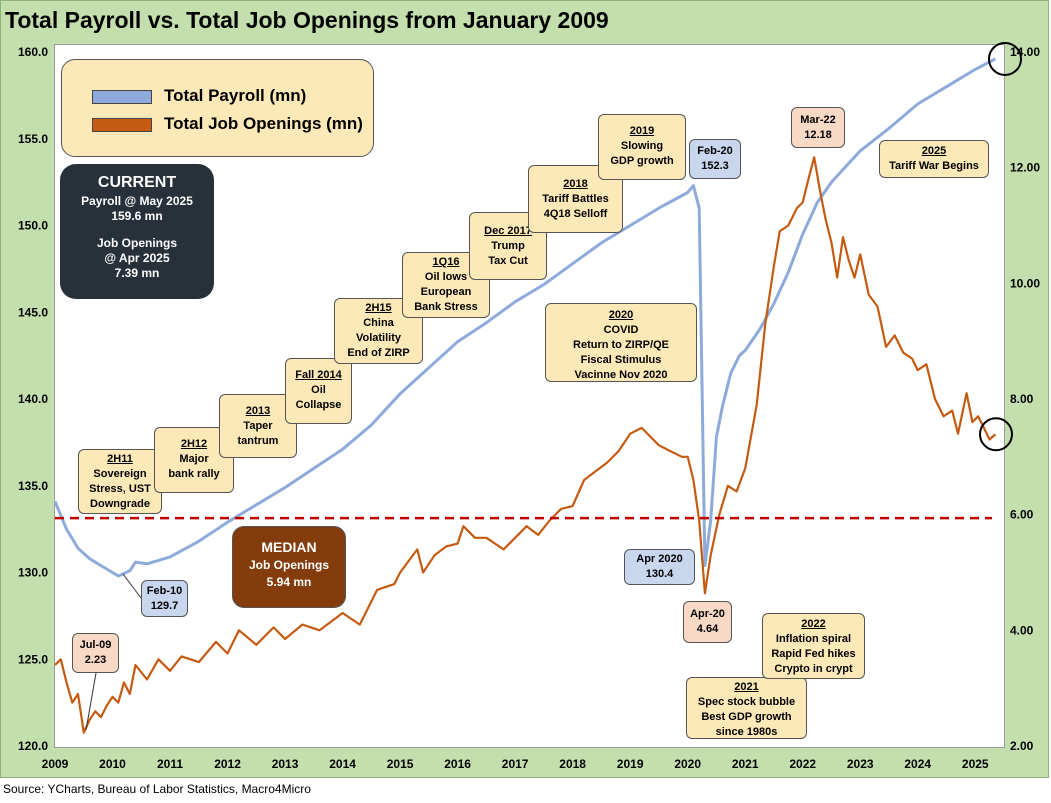 The width and height of the screenshot is (1051, 803). Describe the element at coordinates (621, 315) in the screenshot. I see `annotation-2020-title: 2020` at that location.